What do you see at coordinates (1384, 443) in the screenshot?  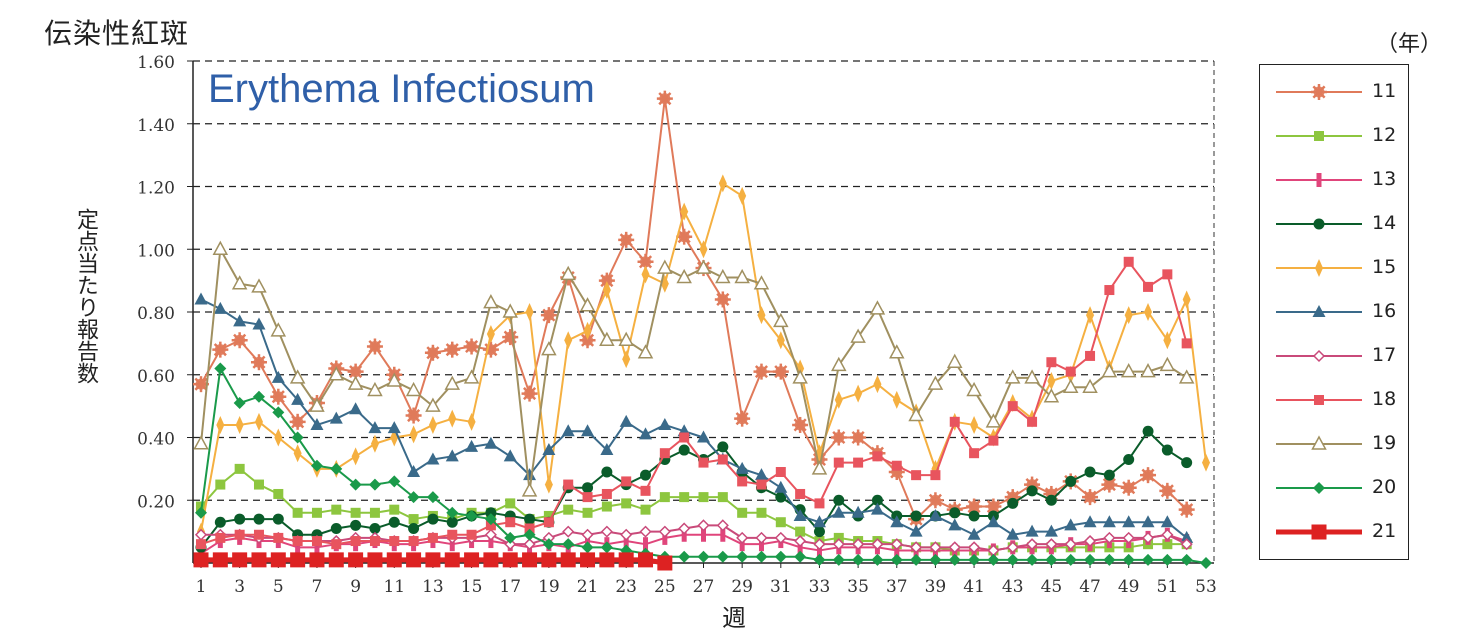 I see `legend-label: 19` at bounding box center [1384, 443].